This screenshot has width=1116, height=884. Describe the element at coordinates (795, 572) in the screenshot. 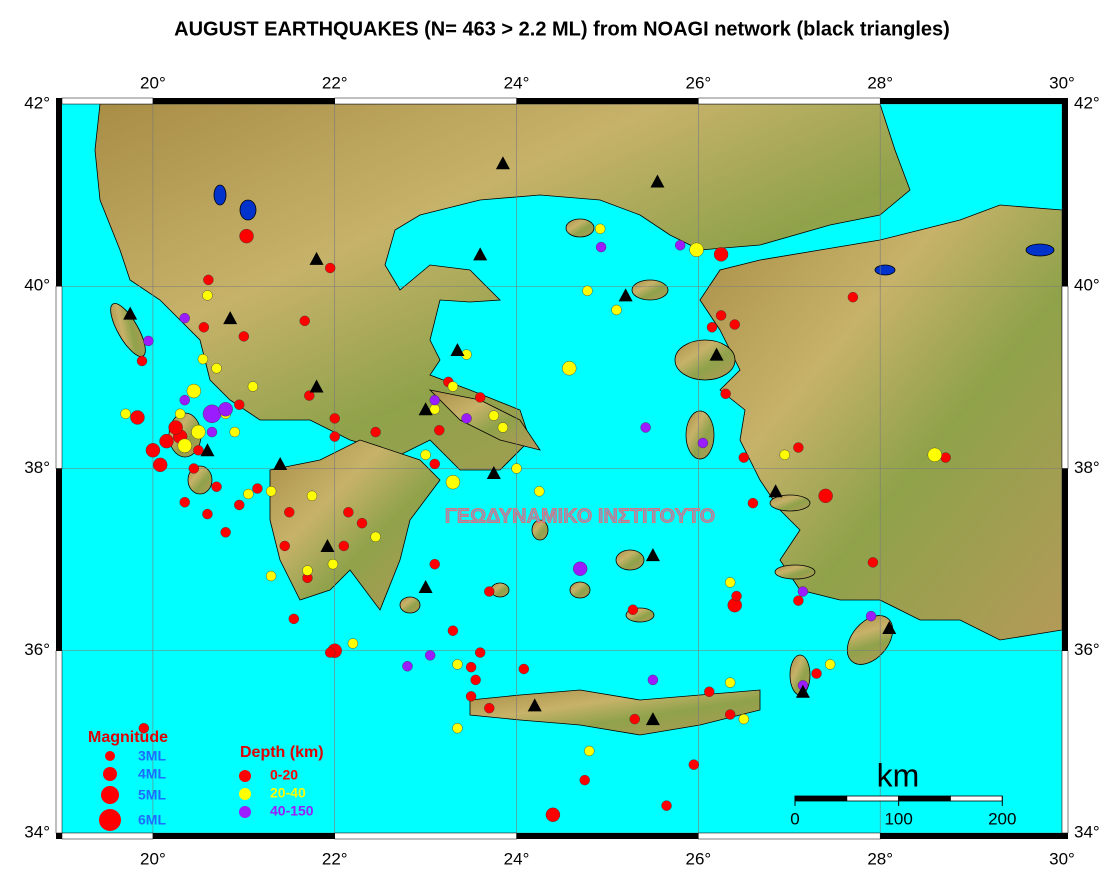

I see `kos` at that location.